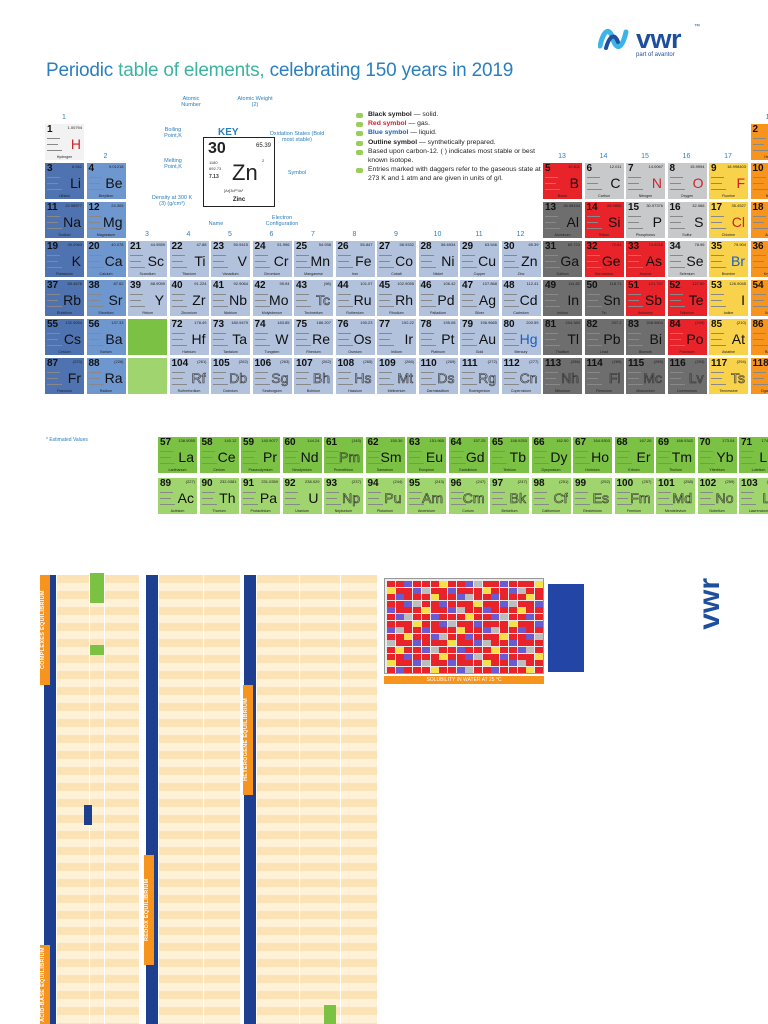 Image resolution: width=768 pixels, height=1024 pixels. I want to click on element-symbol: Fl, so click(614, 378).